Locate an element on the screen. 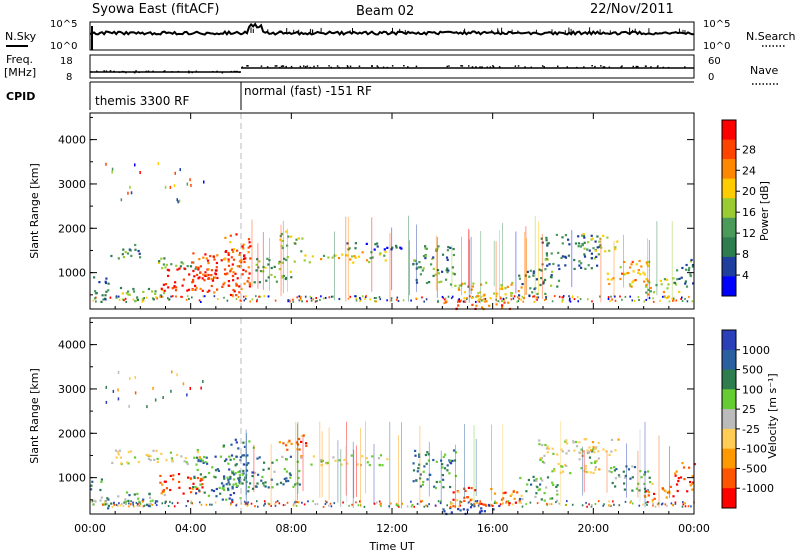 The width and height of the screenshot is (800, 558). x-tick-label: 16:00 is located at coordinates (493, 528).